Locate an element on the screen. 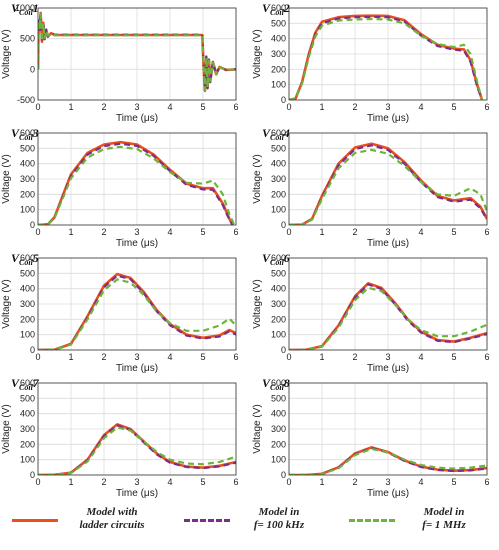 The image size is (499, 550). chart-title: VCoil4 is located at coordinates (276, 134).